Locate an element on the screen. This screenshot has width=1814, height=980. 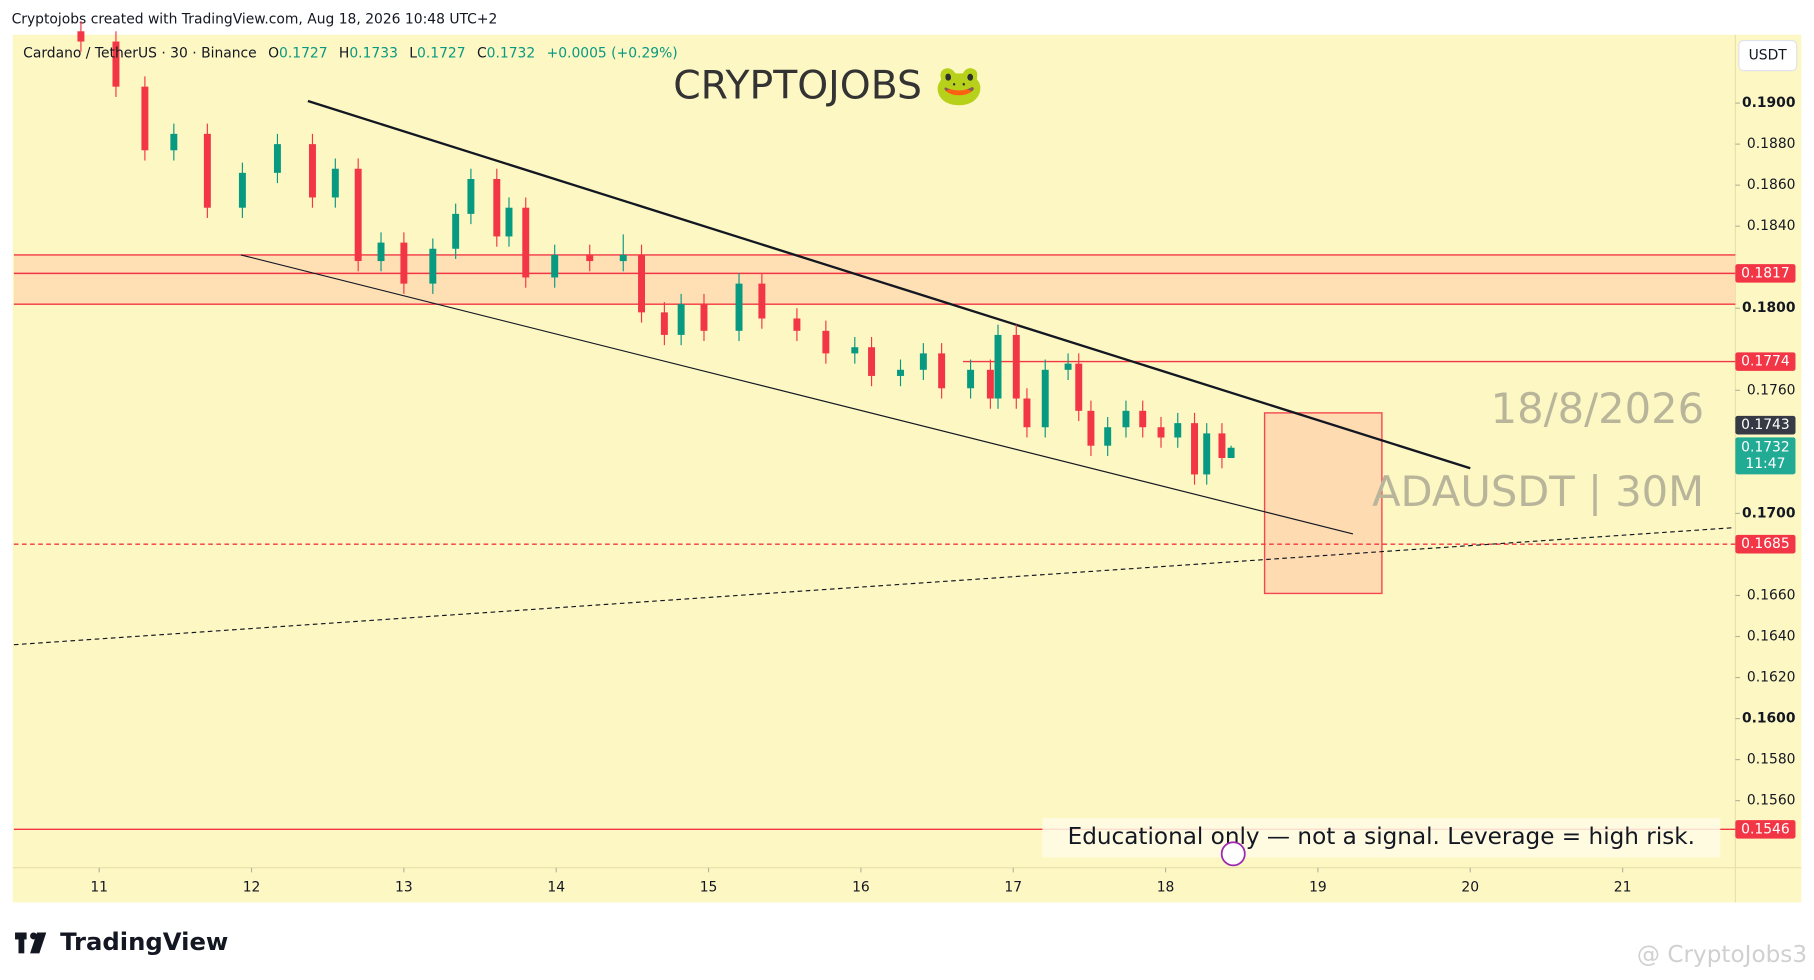
note-box is located at coordinates (1381, 837).